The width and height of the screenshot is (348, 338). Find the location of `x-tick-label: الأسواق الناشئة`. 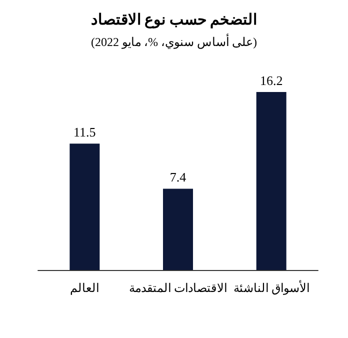

x-tick-label: الأسواق الناشئة is located at coordinates (271, 287).